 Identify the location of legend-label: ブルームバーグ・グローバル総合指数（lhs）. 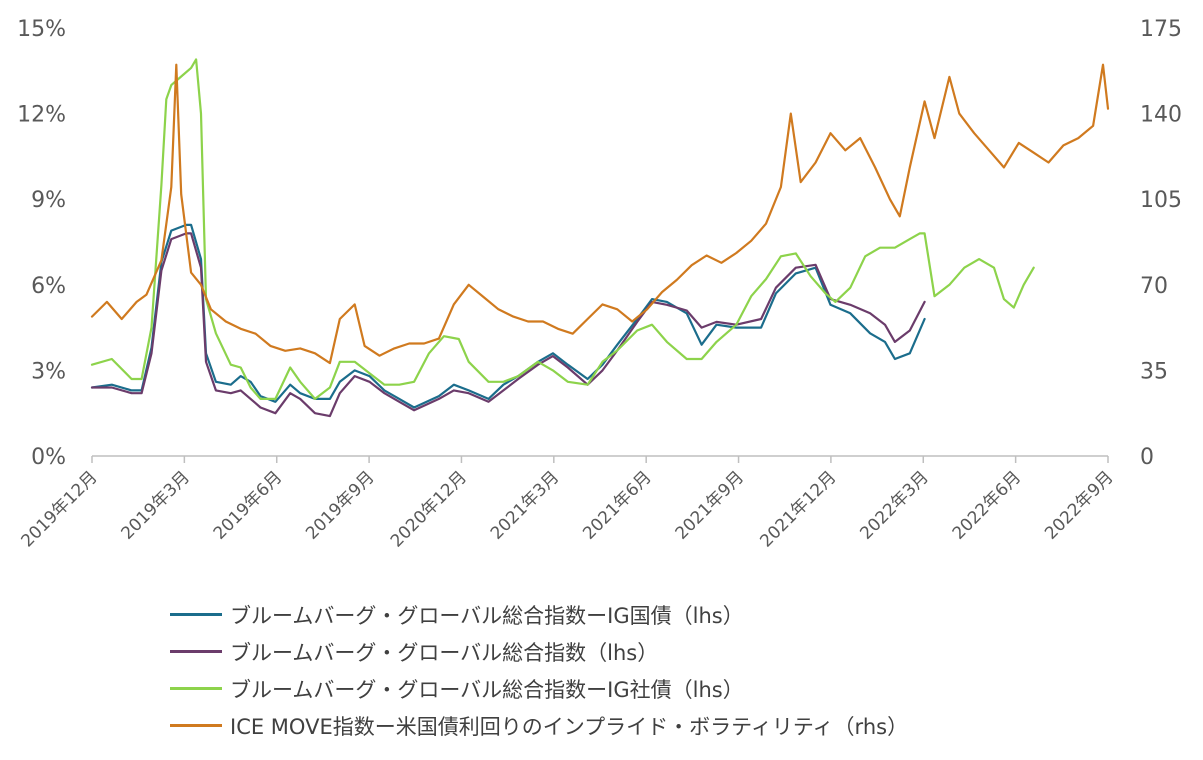
(444, 652).